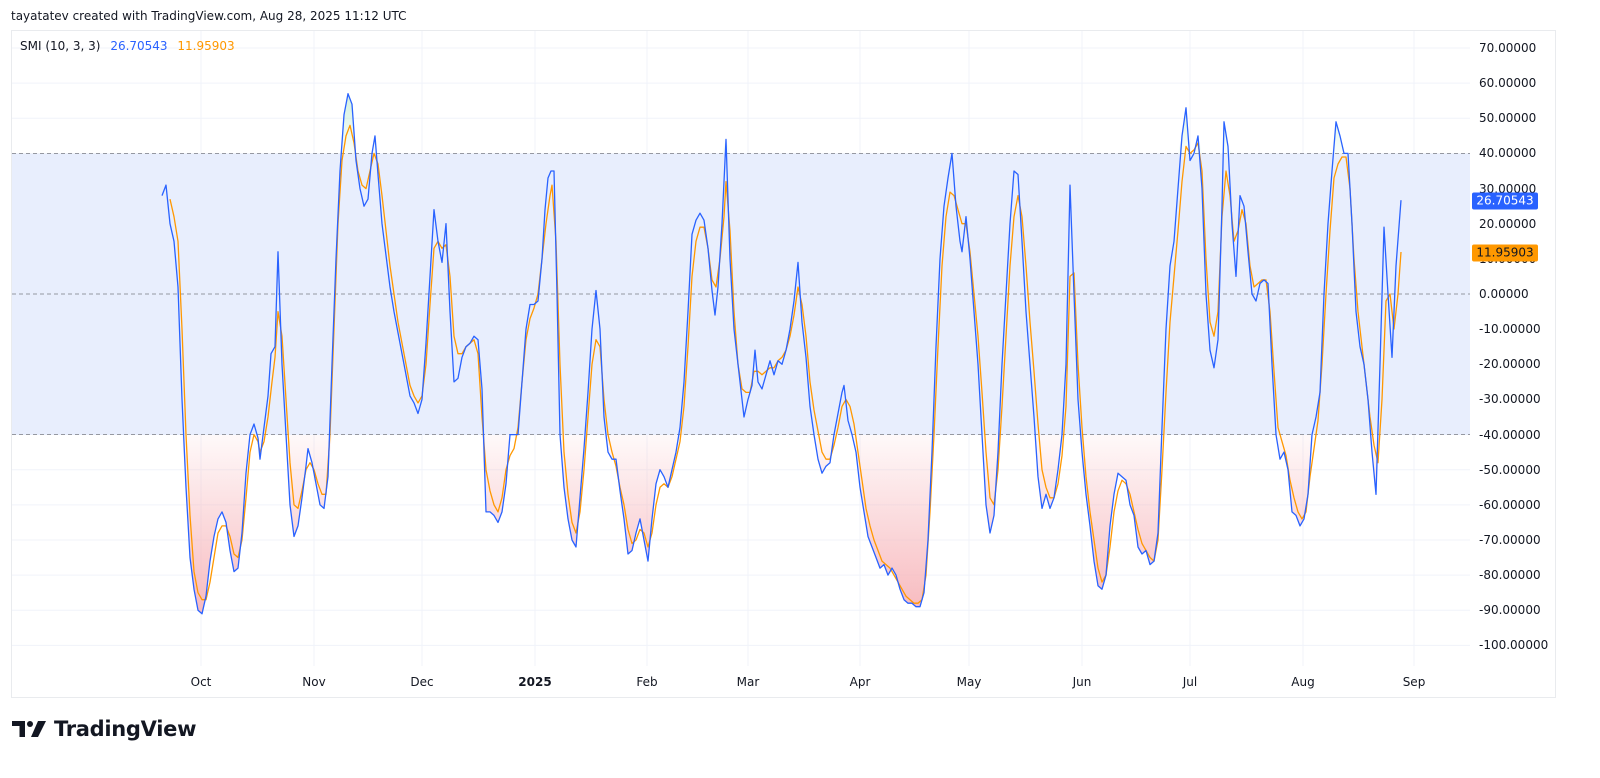 The width and height of the screenshot is (1600, 778). Describe the element at coordinates (1505, 201) in the screenshot. I see `smi-value-badge: 26.70543` at that location.